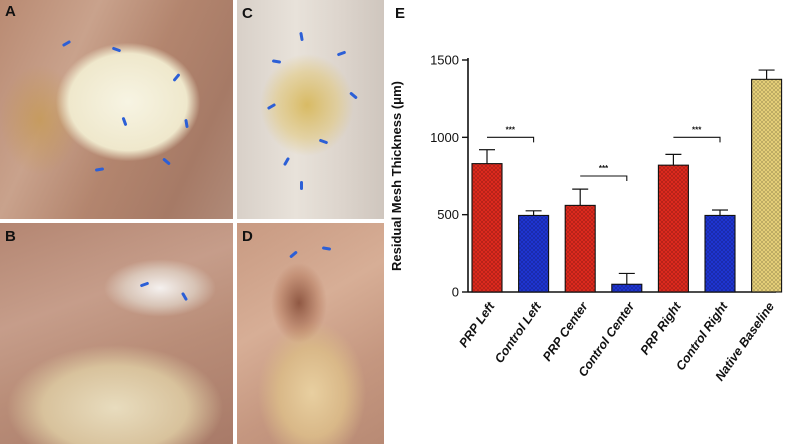 This screenshot has height=444, width=787. What do you see at coordinates (247, 236) in the screenshot?
I see `panel-label-d: D` at bounding box center [247, 236].